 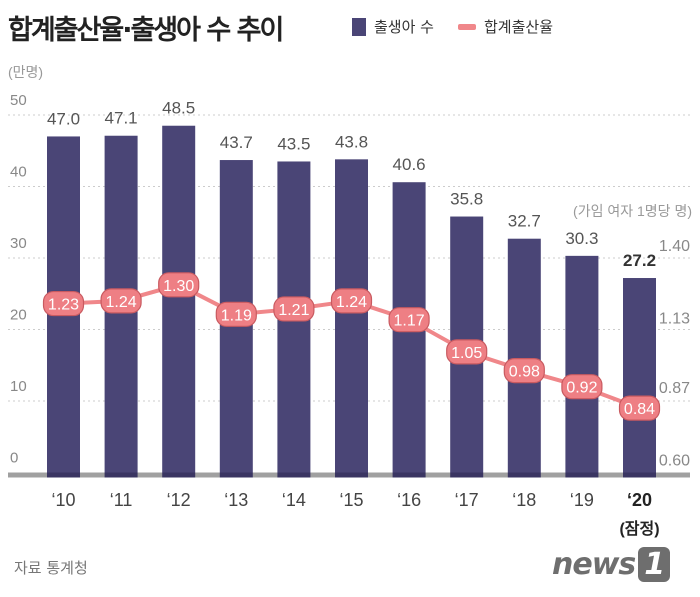 I want to click on x-tick-label: ‘12, so click(x=179, y=500).